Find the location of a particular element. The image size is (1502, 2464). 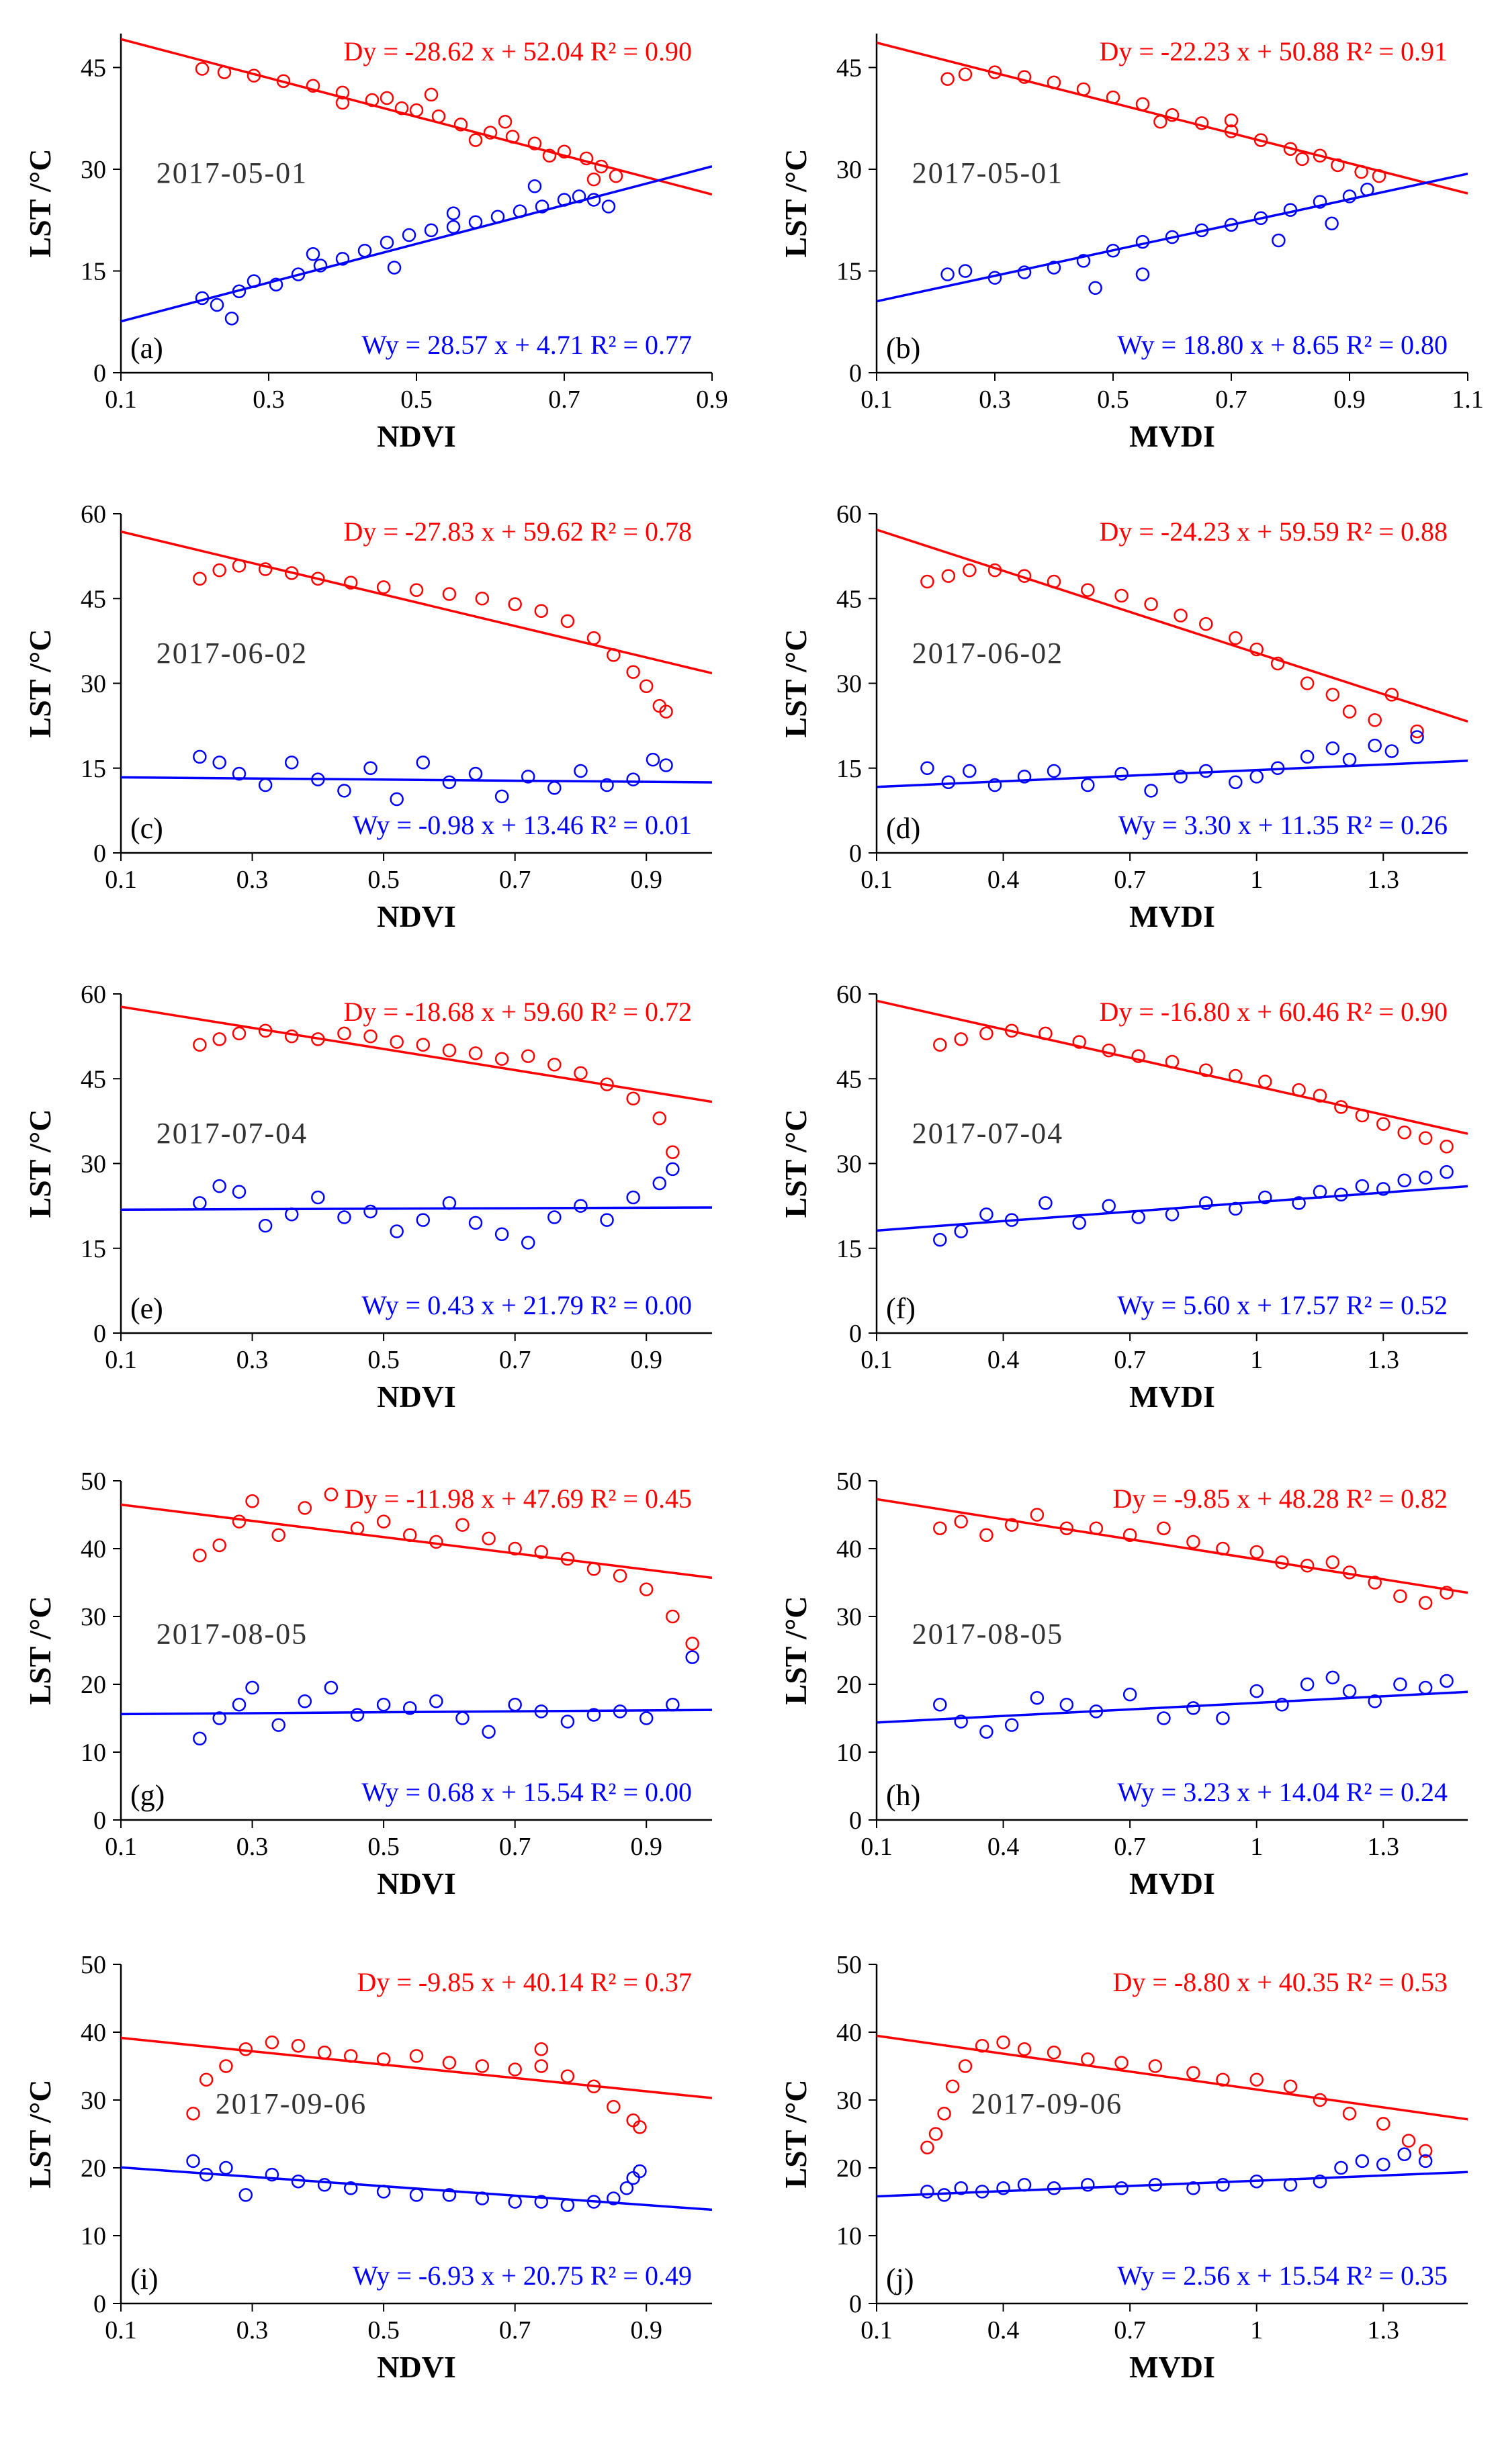

panel-label: (c) is located at coordinates (146, 829).